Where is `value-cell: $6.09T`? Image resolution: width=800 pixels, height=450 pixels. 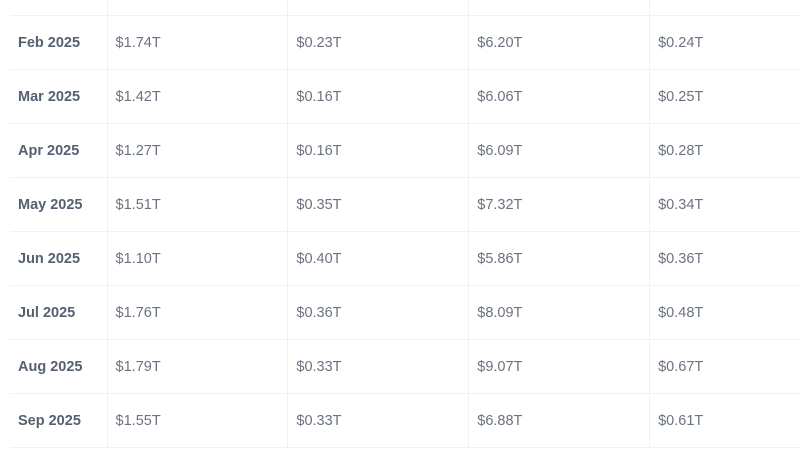
value-cell: $6.09T is located at coordinates (559, 150).